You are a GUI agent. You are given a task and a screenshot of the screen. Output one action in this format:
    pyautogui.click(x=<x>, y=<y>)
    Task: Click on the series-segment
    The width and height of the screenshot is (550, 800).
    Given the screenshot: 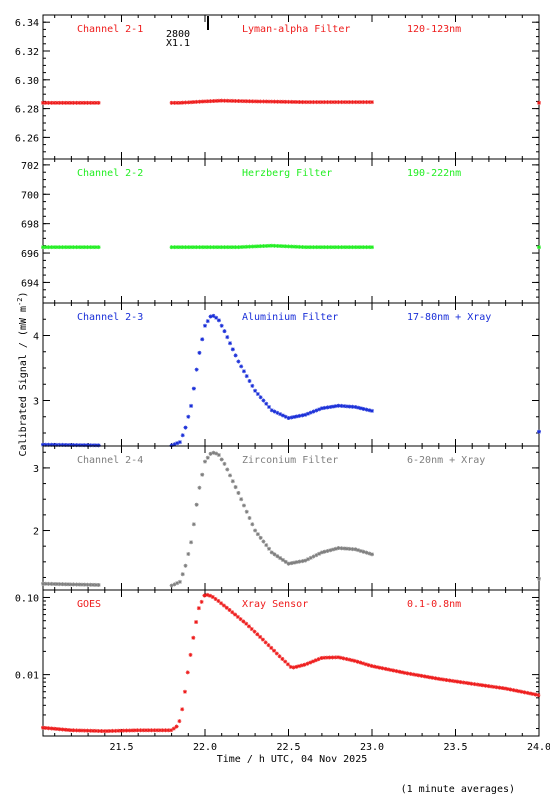 What is the action you would take?
    pyautogui.click(x=539, y=578)
    